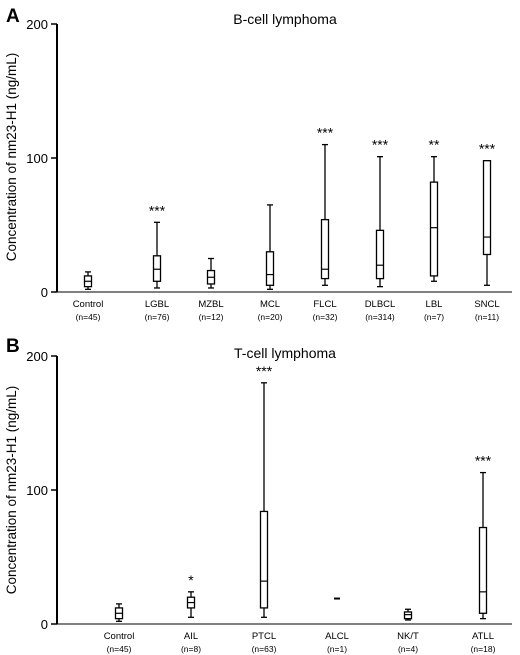 The width and height of the screenshot is (520, 655). I want to click on panel-a-x-tick-label: LBL, so click(434, 304).